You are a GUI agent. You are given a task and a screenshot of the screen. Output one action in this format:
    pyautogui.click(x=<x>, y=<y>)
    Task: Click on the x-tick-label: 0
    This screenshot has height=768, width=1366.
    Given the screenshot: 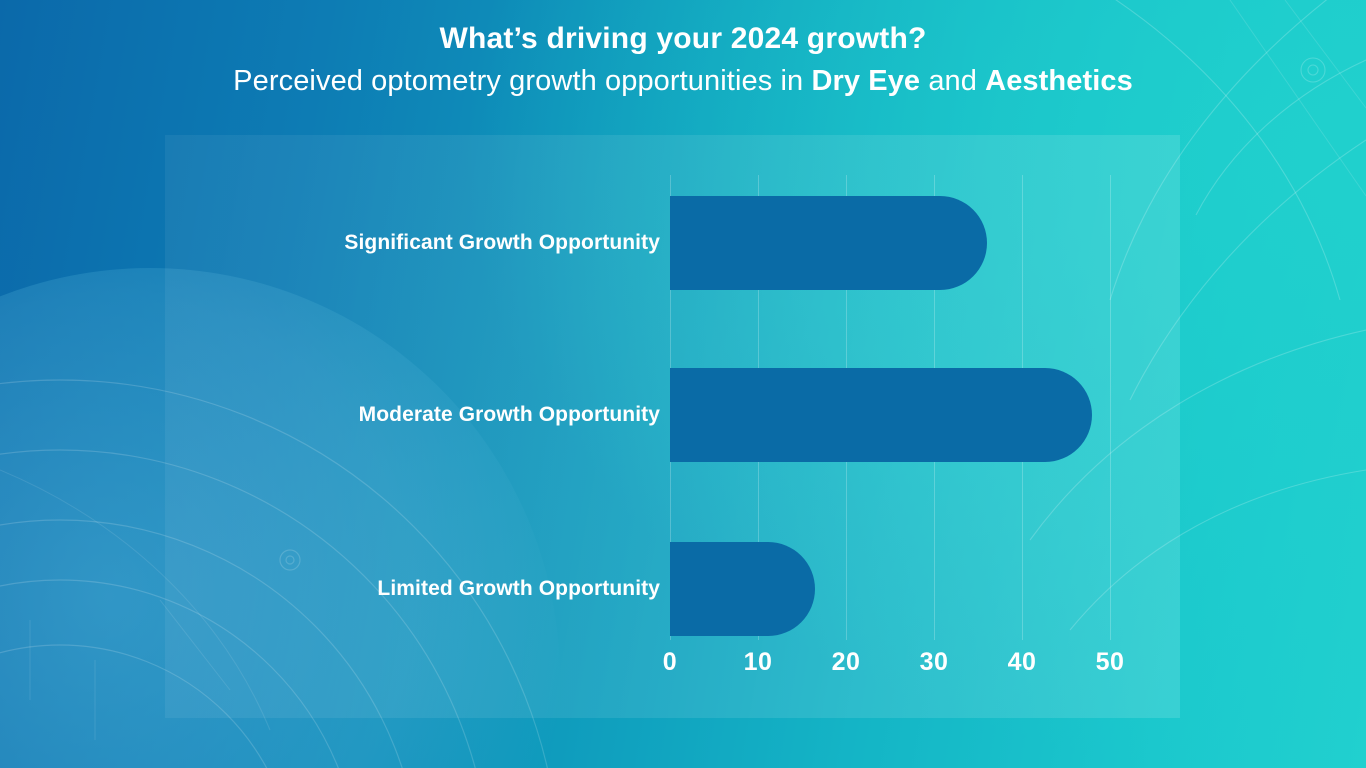 What is the action you would take?
    pyautogui.click(x=670, y=662)
    